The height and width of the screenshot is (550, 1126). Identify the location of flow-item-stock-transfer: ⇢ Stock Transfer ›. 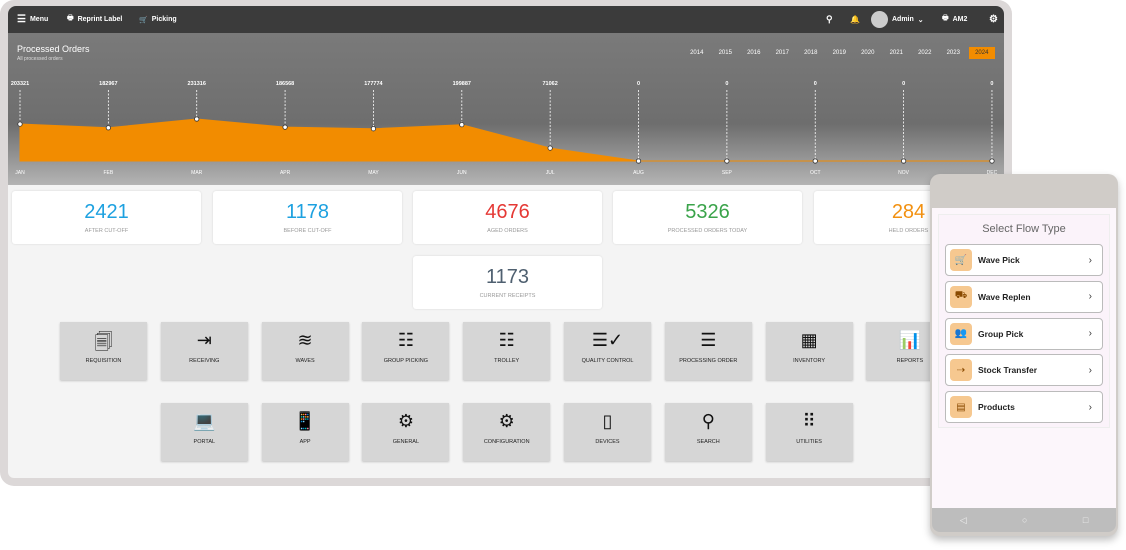
(1024, 370).